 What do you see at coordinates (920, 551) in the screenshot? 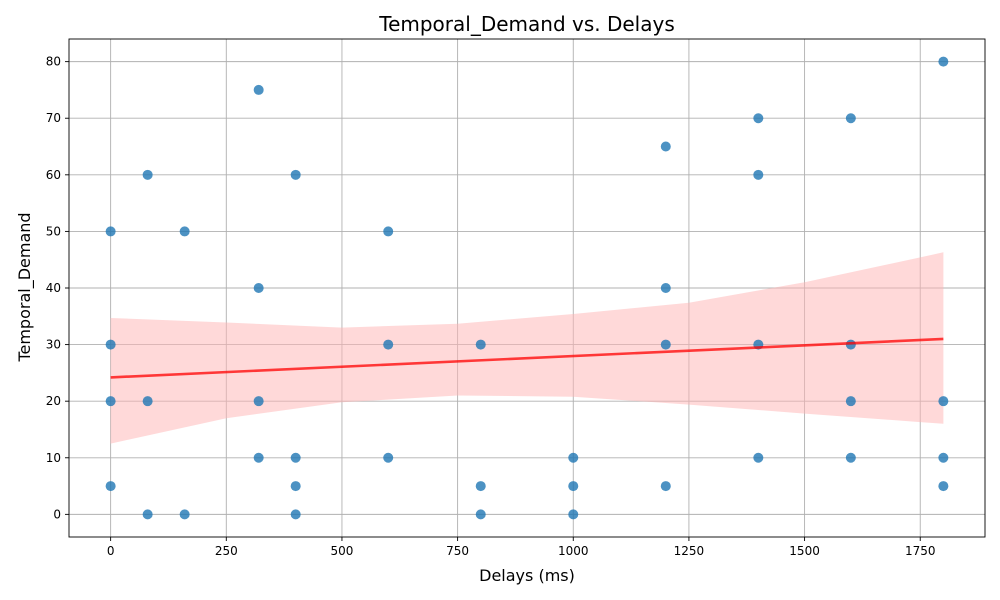
I see `x-tick-label: 1750` at bounding box center [920, 551].